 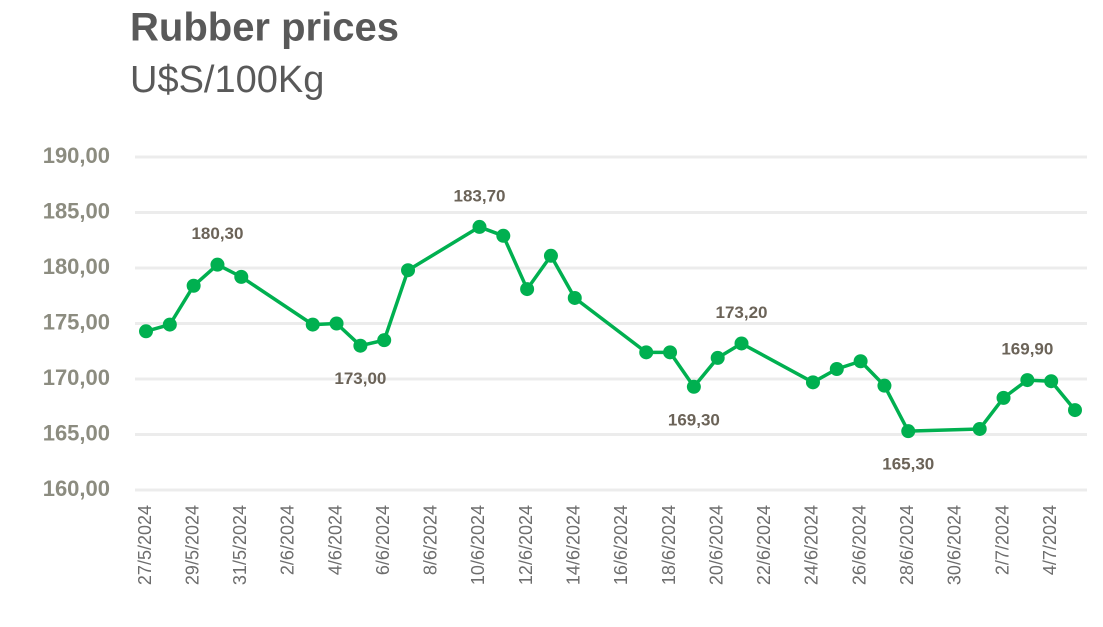 I want to click on y-tick-label: 165,00, so click(x=76, y=432).